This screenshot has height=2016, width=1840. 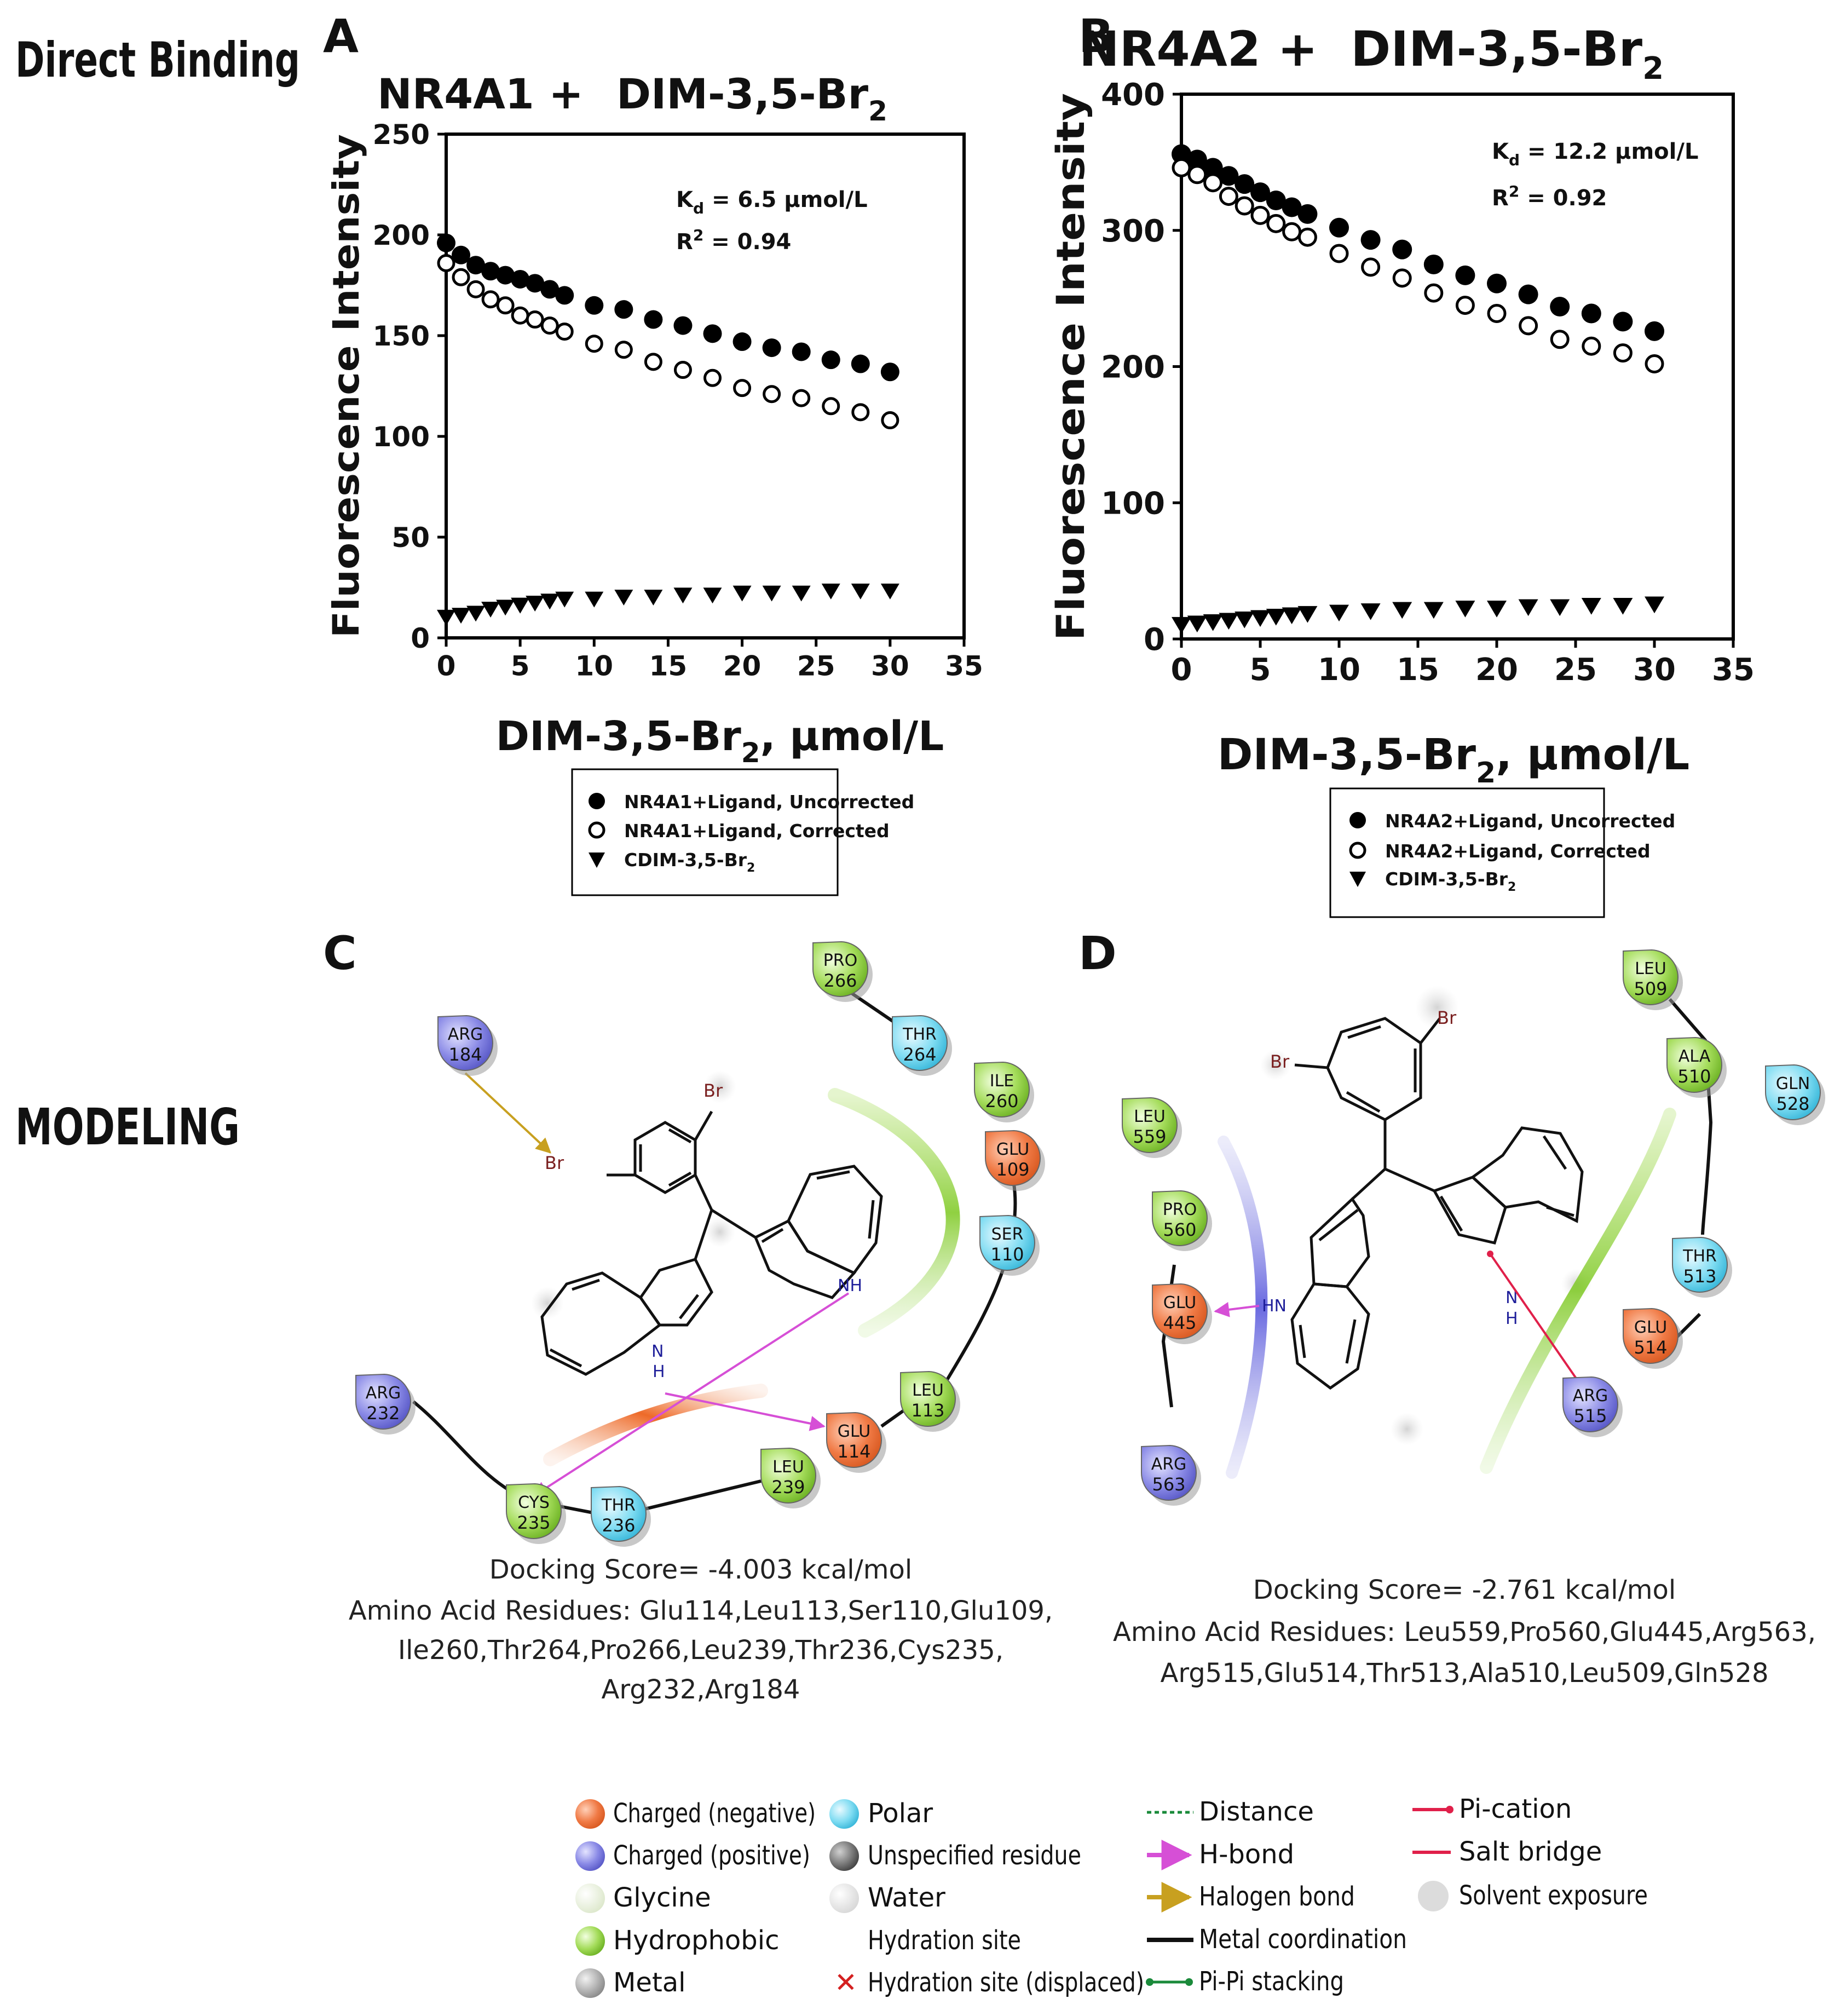 I want to click on ligand-c, so click(x=711, y=1243).